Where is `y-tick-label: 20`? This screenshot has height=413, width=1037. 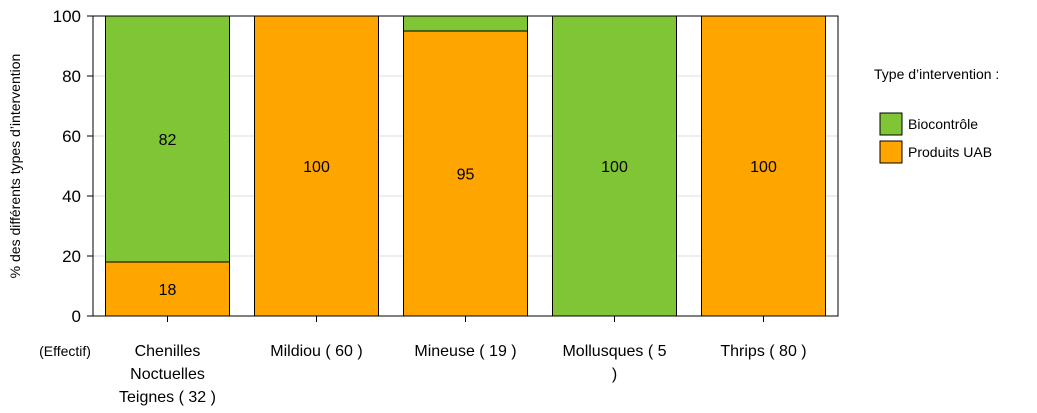
y-tick-label: 20 is located at coordinates (71, 256).